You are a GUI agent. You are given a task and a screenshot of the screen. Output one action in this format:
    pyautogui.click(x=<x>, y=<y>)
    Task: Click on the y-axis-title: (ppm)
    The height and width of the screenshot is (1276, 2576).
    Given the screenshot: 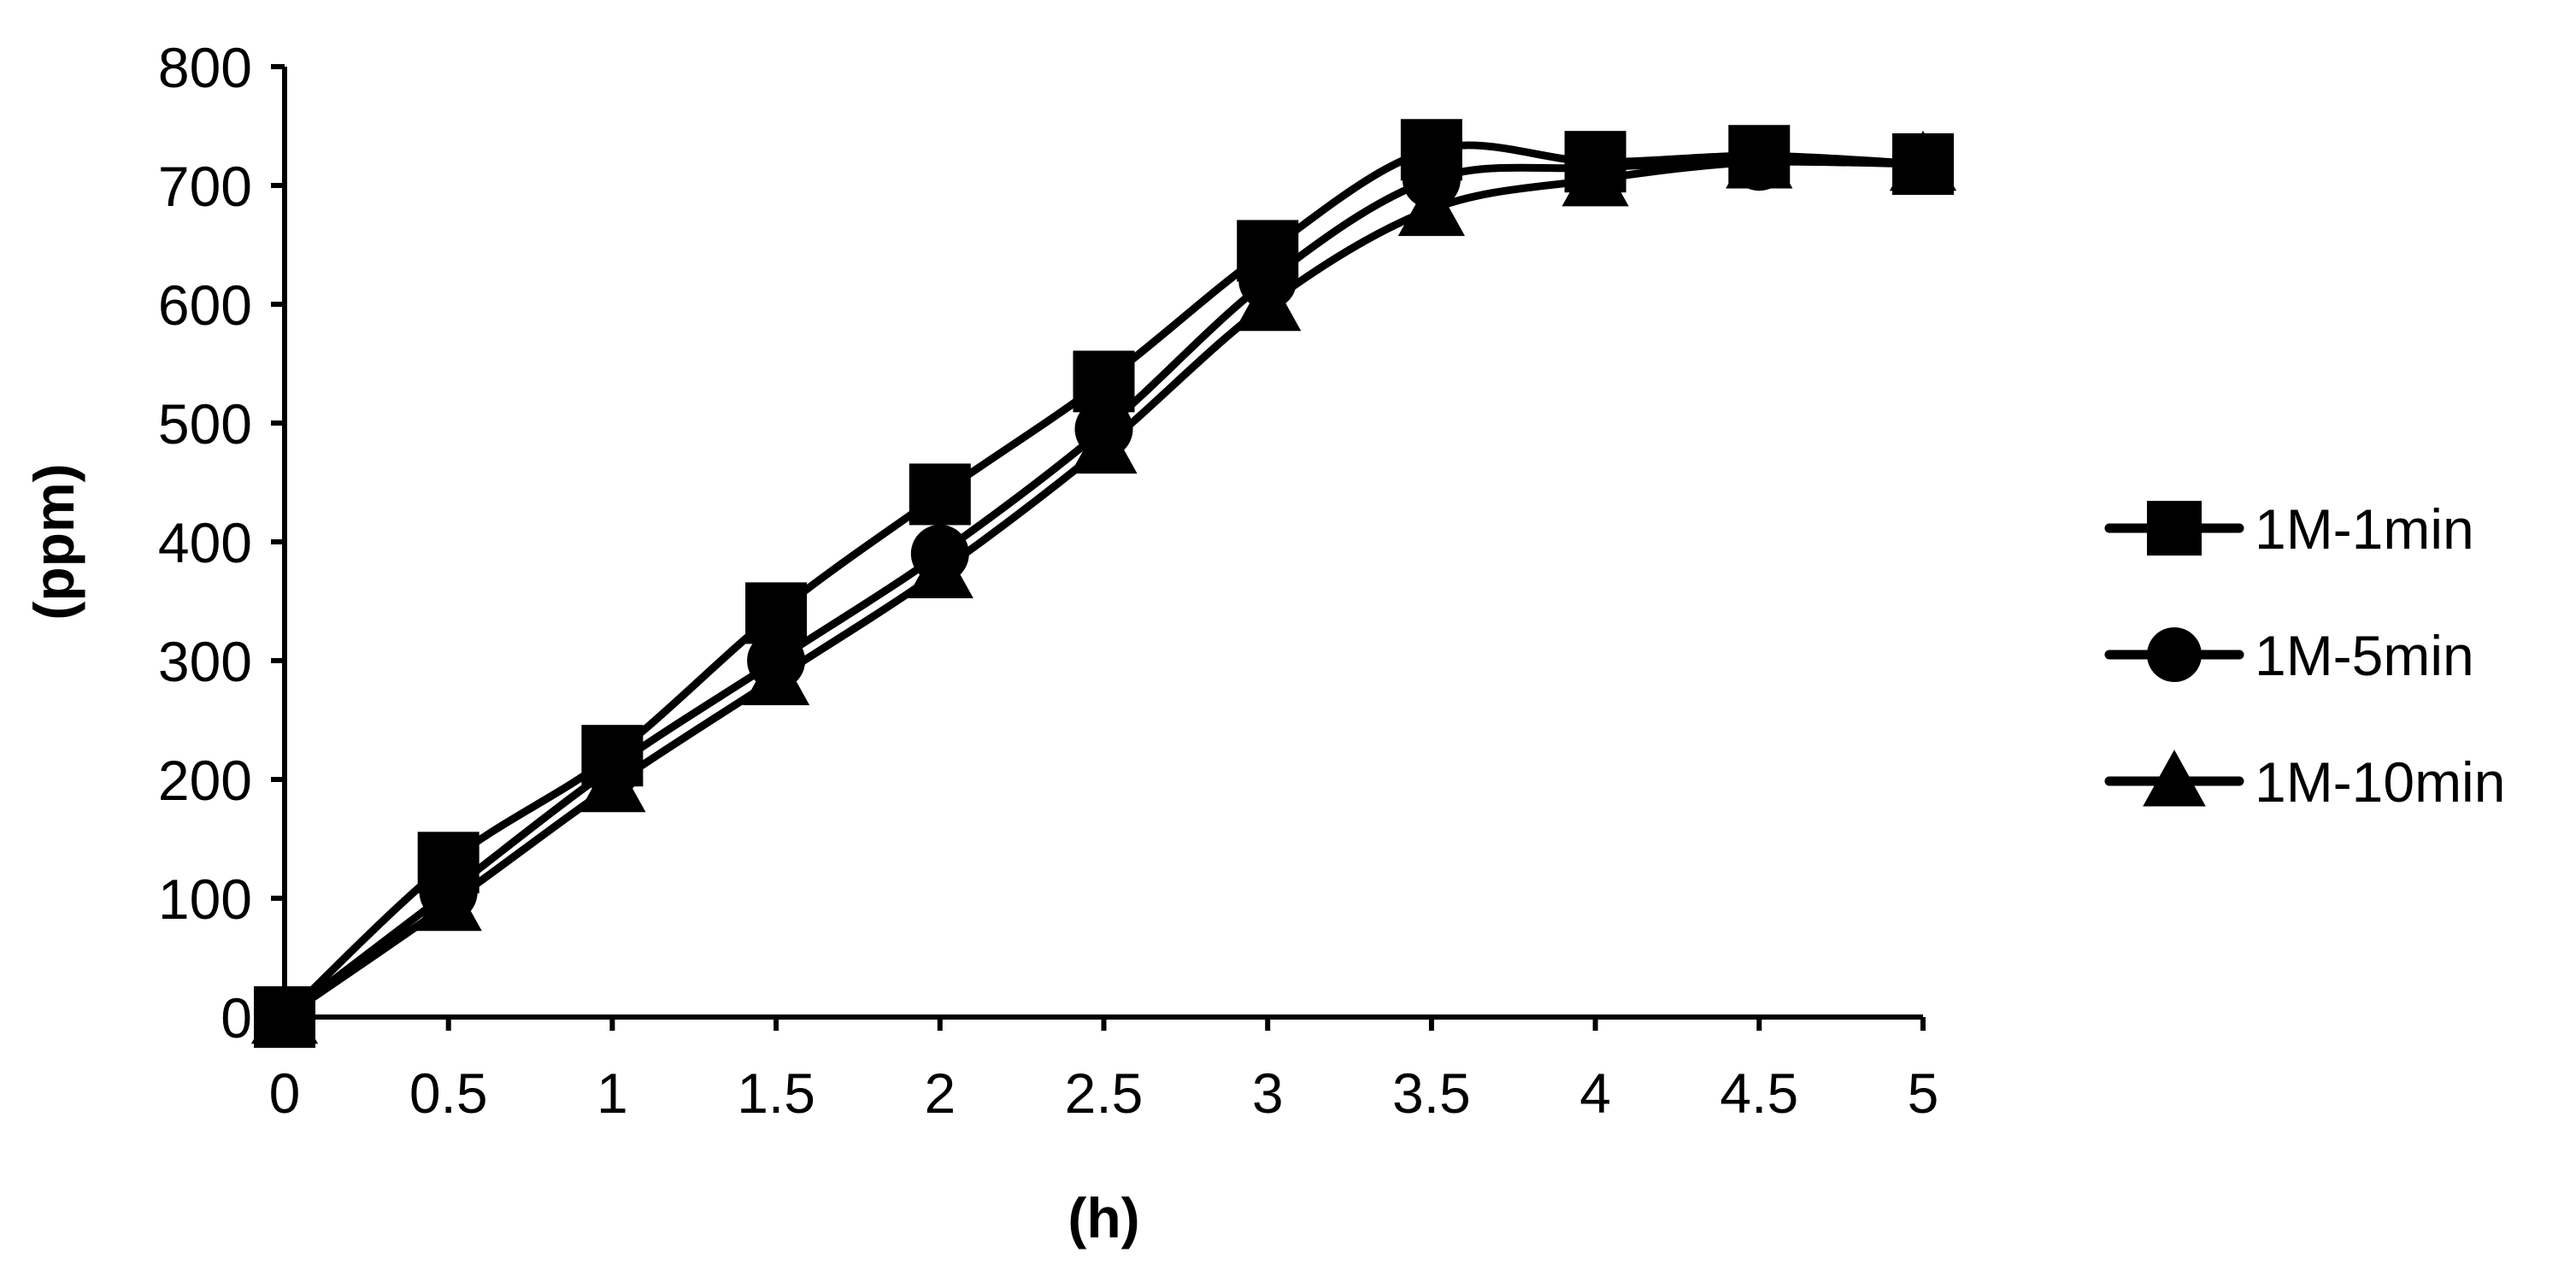 What is the action you would take?
    pyautogui.click(x=53, y=541)
    